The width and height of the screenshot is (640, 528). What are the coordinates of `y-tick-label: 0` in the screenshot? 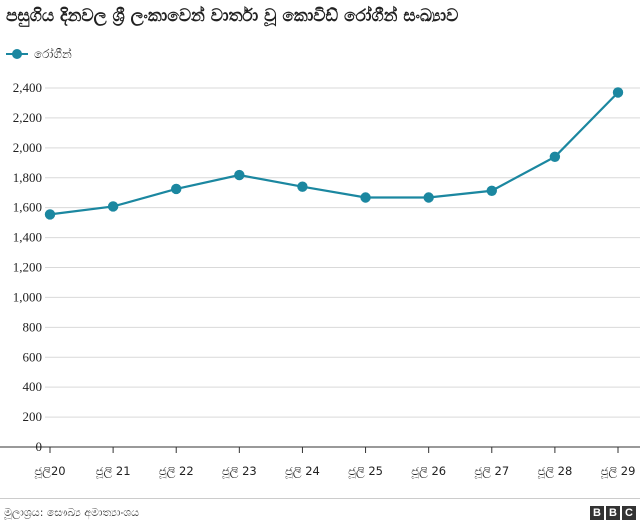 It's located at (39, 446).